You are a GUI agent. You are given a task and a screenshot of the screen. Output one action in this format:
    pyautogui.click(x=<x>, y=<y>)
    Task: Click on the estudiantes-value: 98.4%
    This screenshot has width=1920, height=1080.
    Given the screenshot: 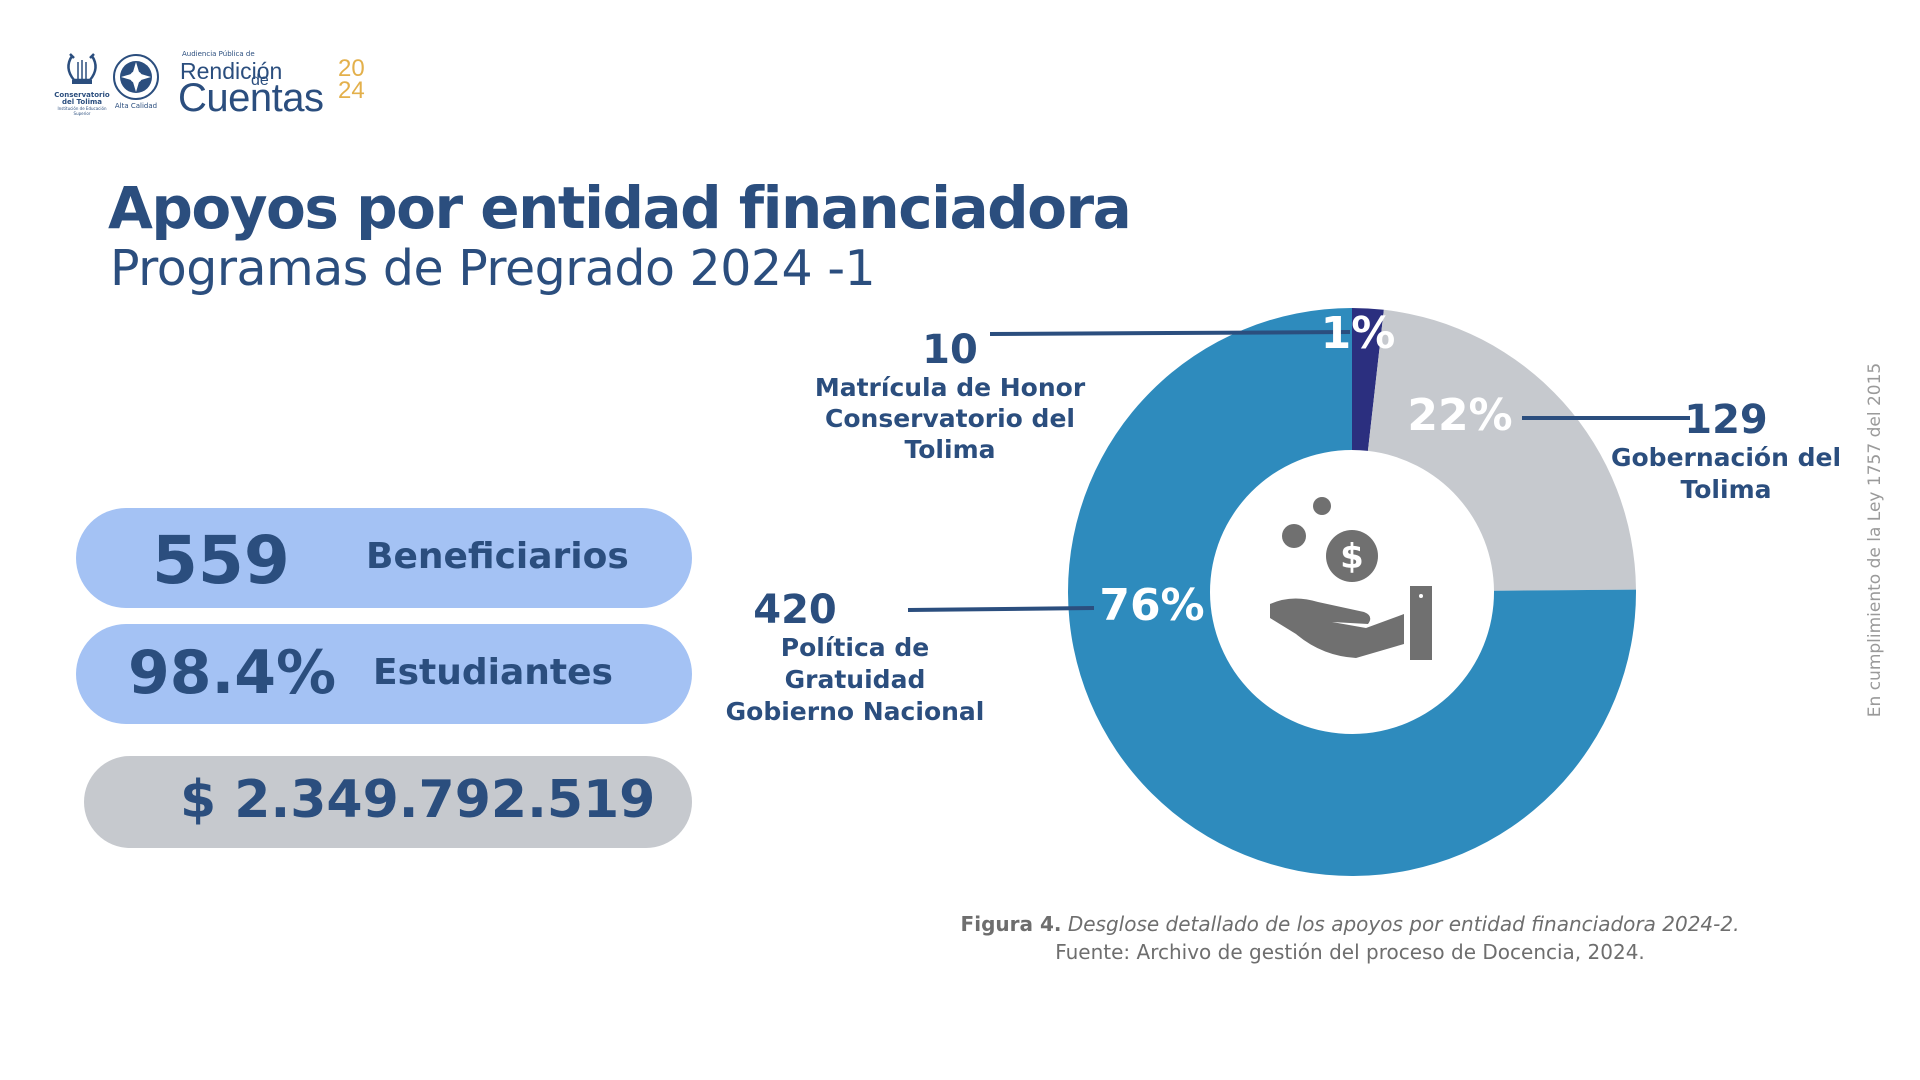 What is the action you would take?
    pyautogui.click(x=232, y=673)
    